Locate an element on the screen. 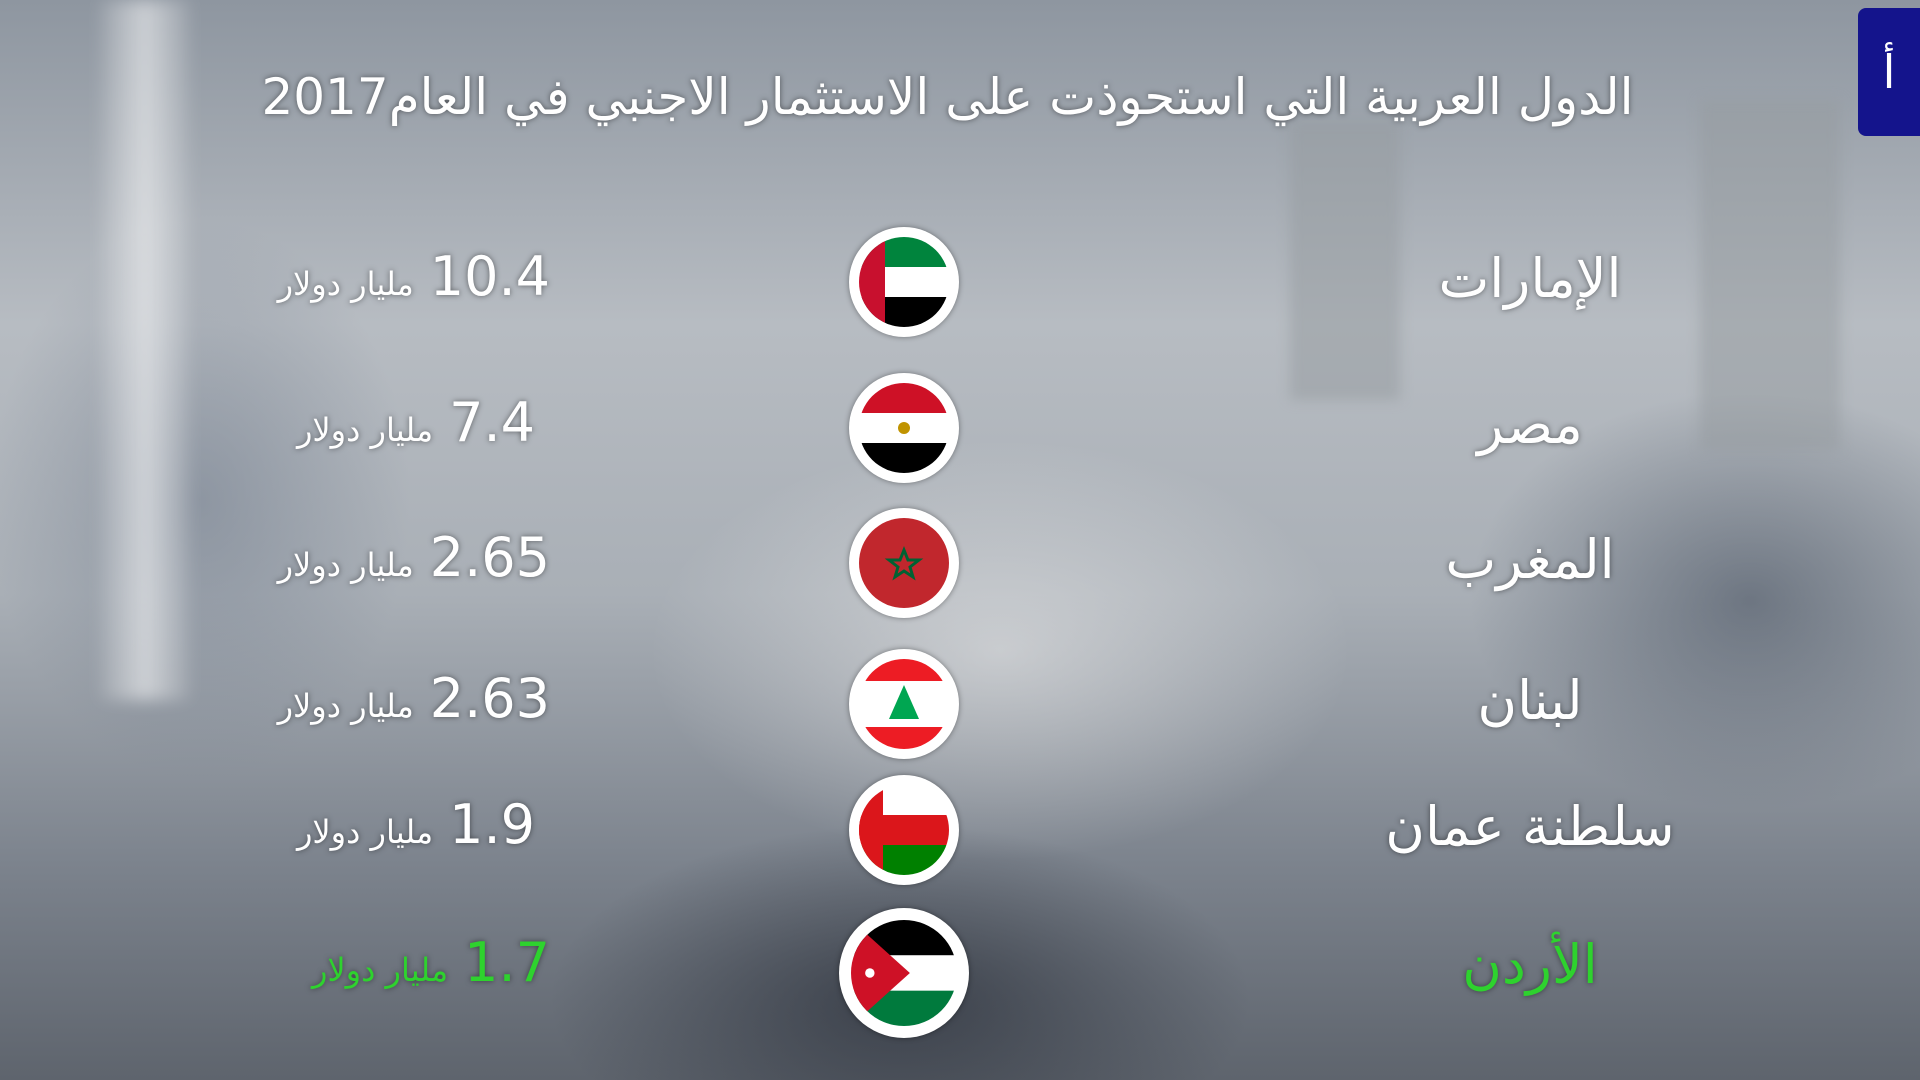 Image resolution: width=1920 pixels, height=1080 pixels. investment-value: مليار دولار 10.4 is located at coordinates (414, 276).